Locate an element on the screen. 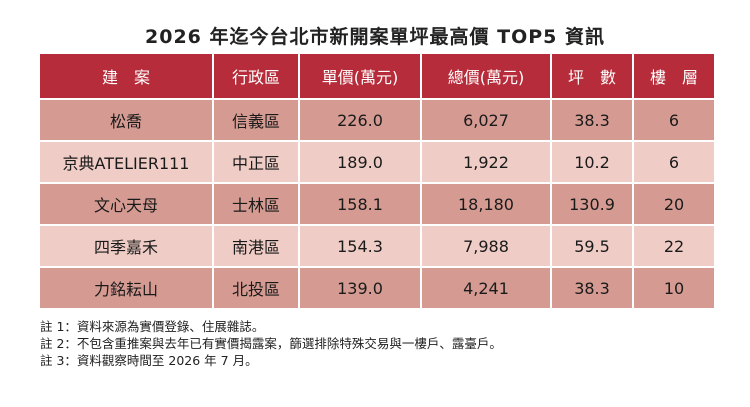 This screenshot has height=407, width=750. table-row: 力銘耘山 北投區 139.0 4,241 38.3 10 is located at coordinates (377, 288).